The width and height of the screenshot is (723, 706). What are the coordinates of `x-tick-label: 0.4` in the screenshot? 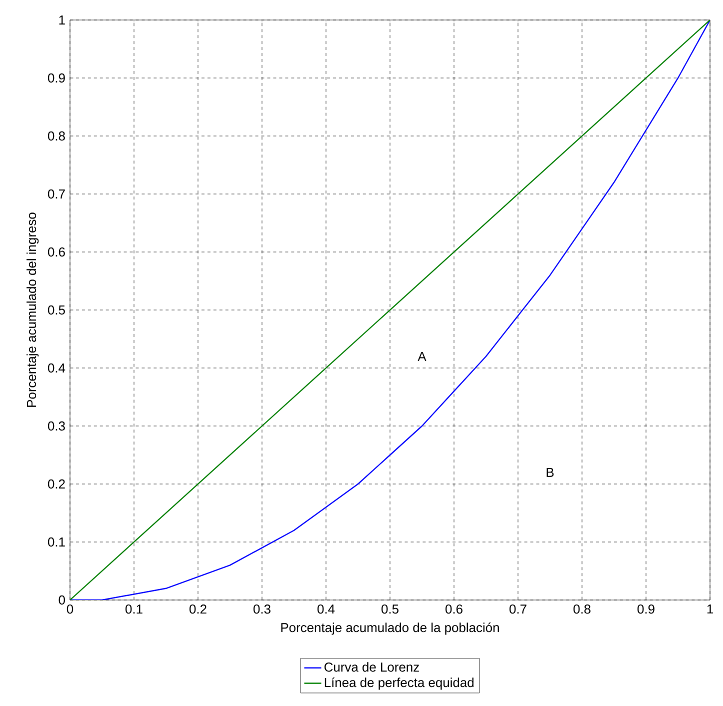 It's located at (326, 609).